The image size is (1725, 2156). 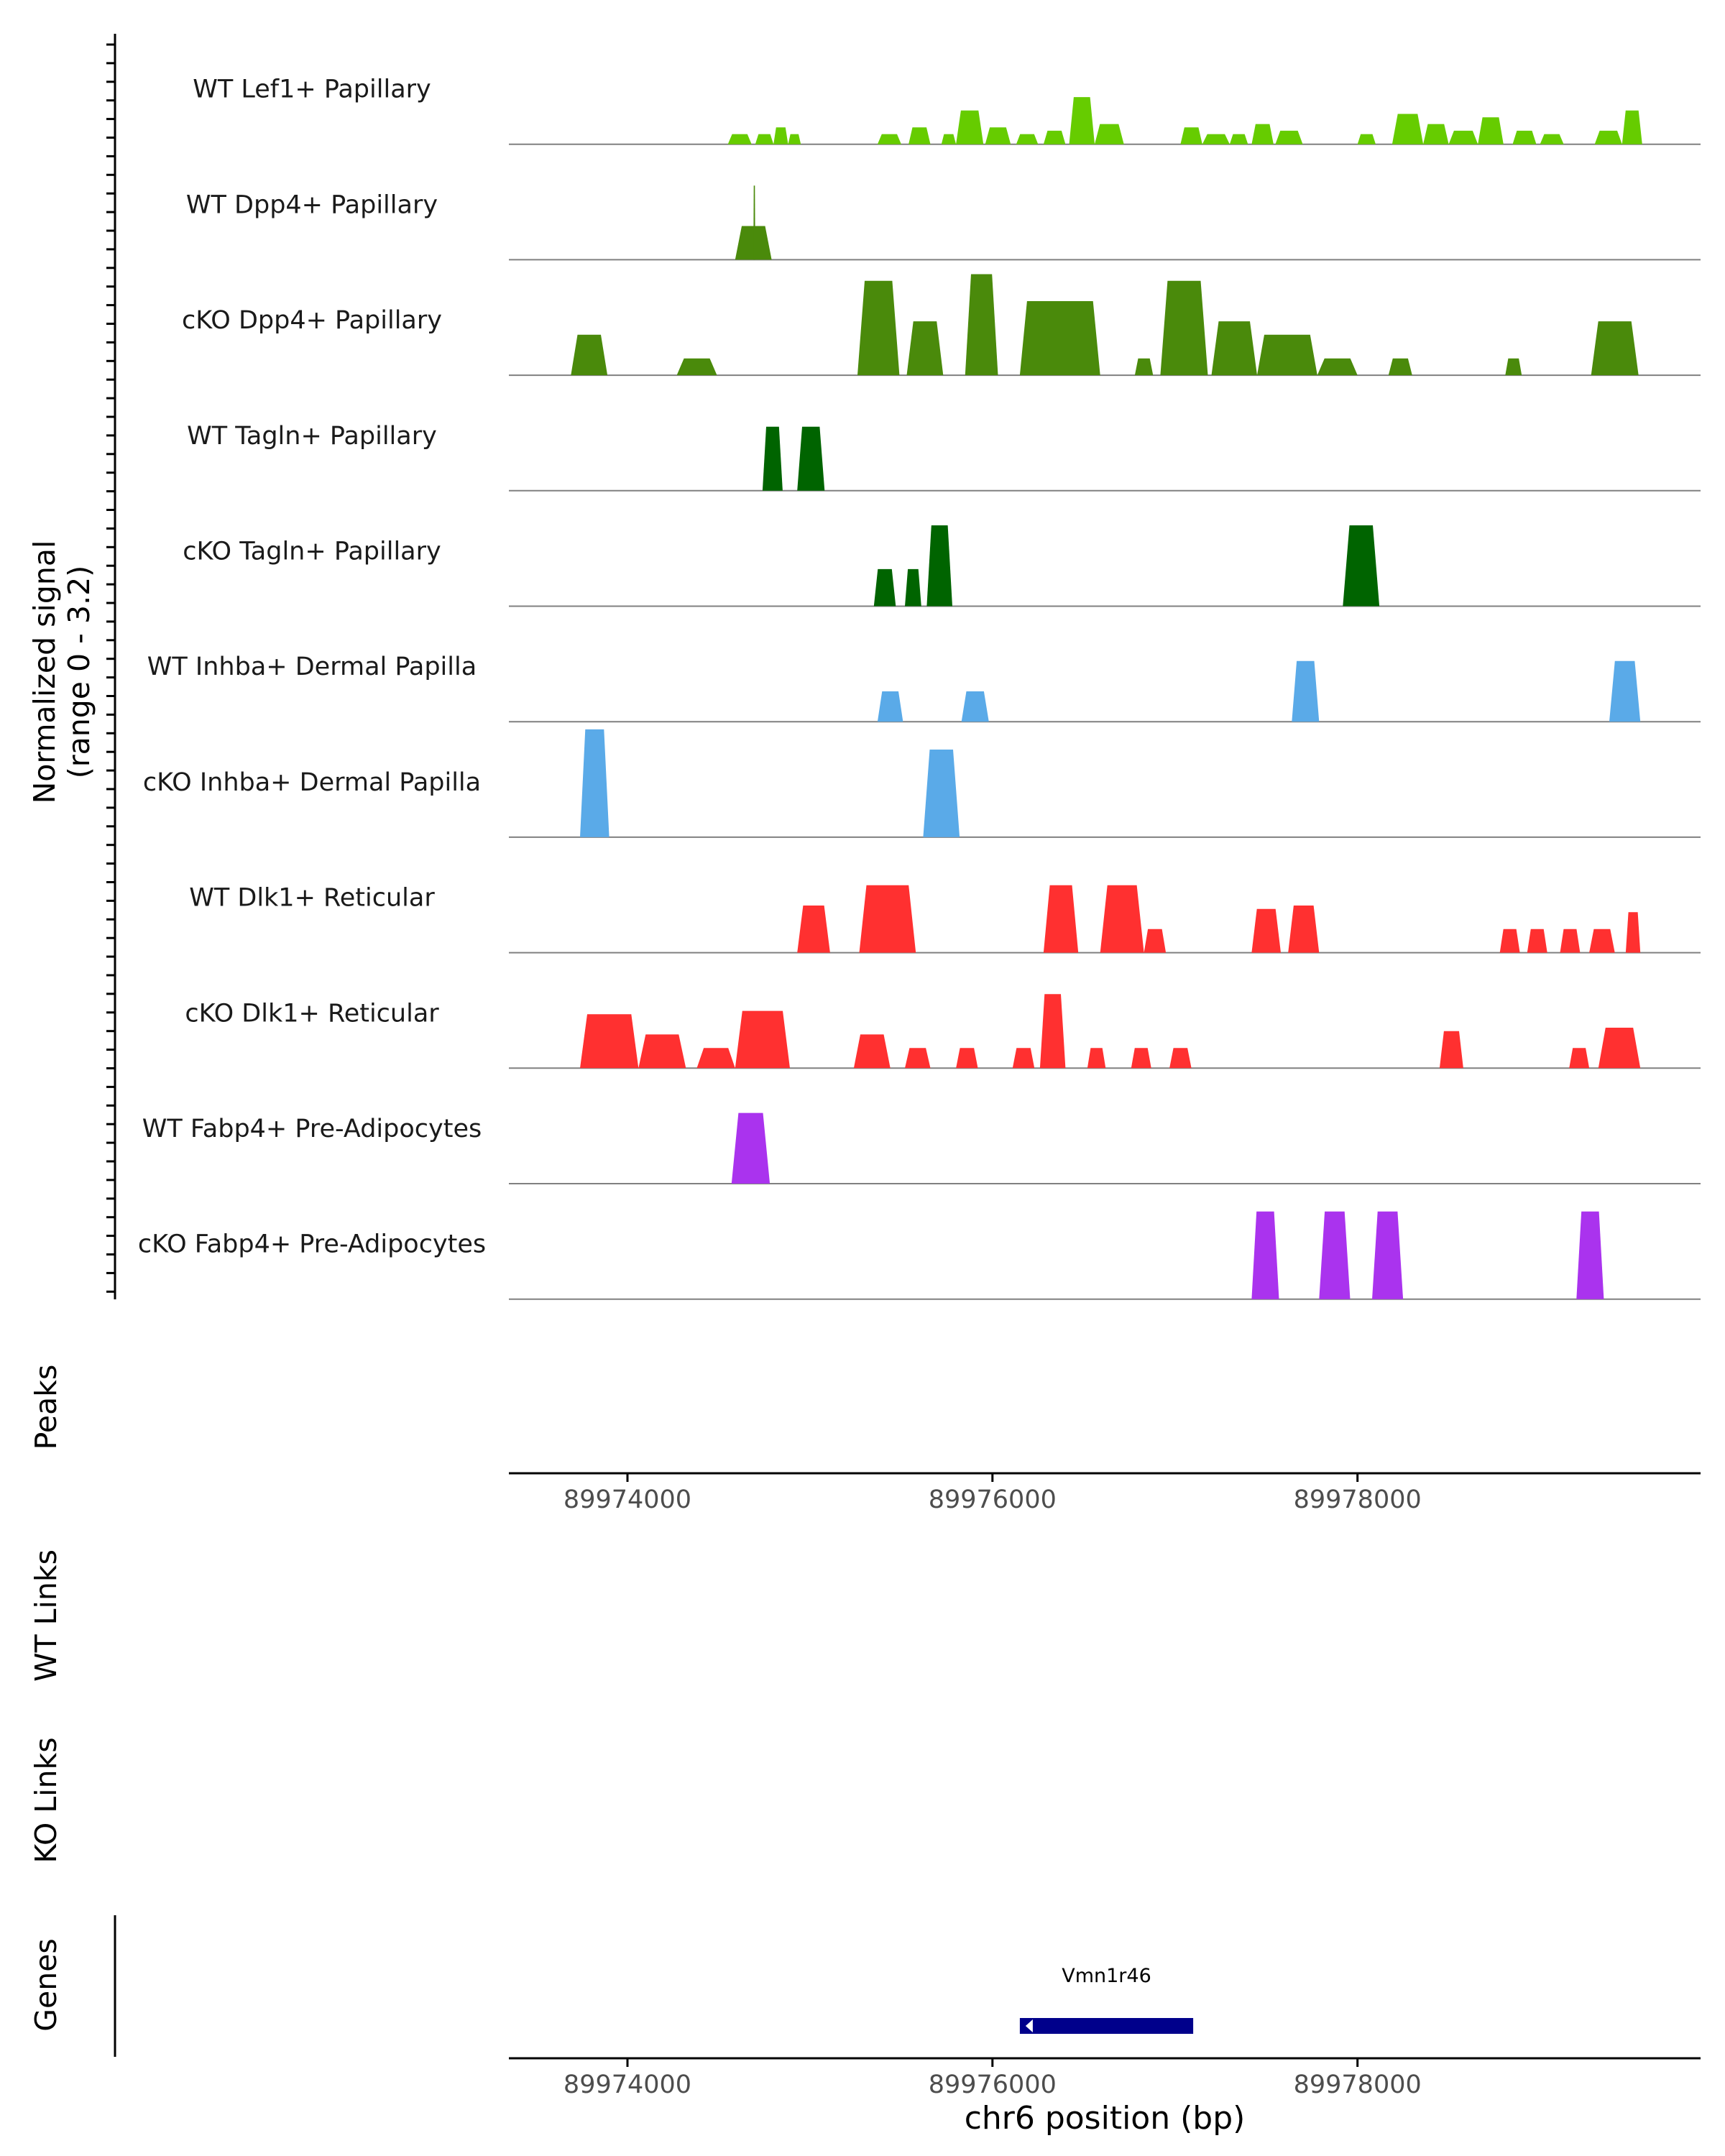 What do you see at coordinates (943, 223) in the screenshot?
I see `track-wt-dpp4-papillary: WT Dpp4+ Papillary` at bounding box center [943, 223].